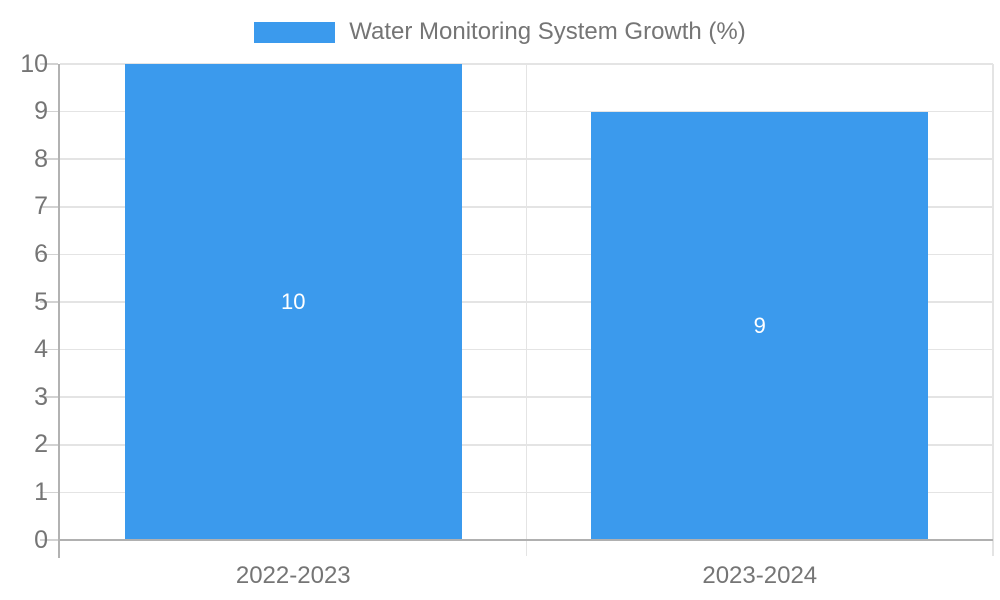 Image resolution: width=1000 pixels, height=600 pixels. Describe the element at coordinates (59, 311) in the screenshot. I see `y-axis-line` at that location.